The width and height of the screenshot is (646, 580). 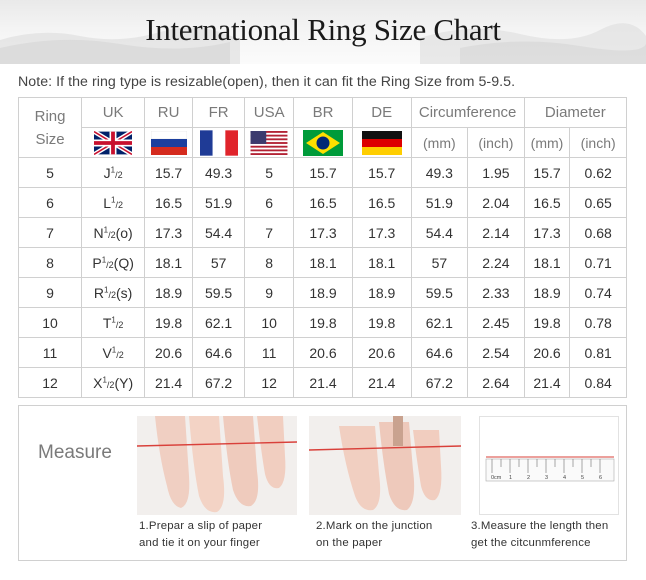 I want to click on cell-de: 21.4, so click(x=381, y=382).